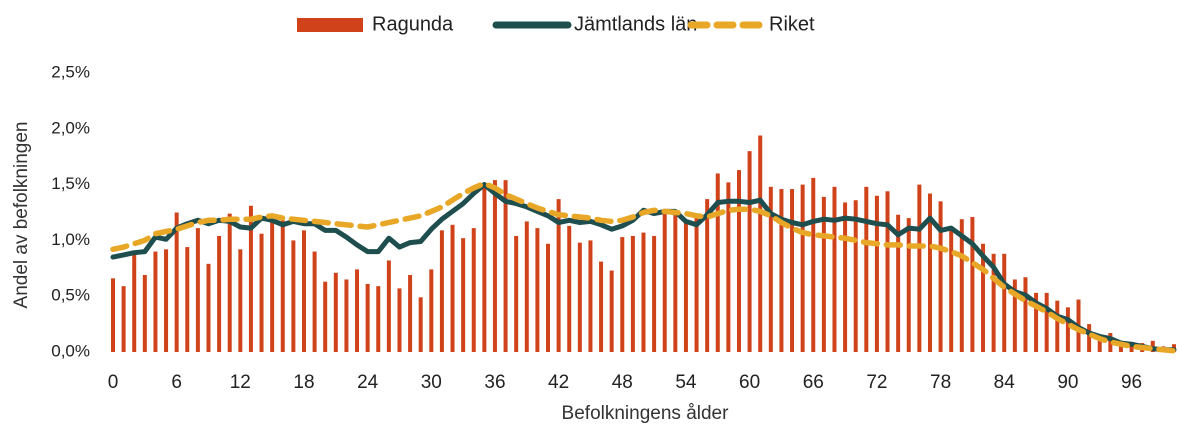  I want to click on x-tick-label: 12, so click(240, 382).